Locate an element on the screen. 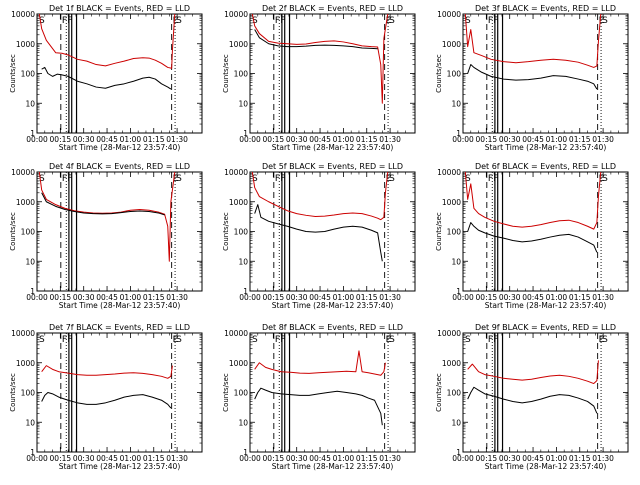 The image size is (640, 485). plot-frame is located at coordinates (119, 231).